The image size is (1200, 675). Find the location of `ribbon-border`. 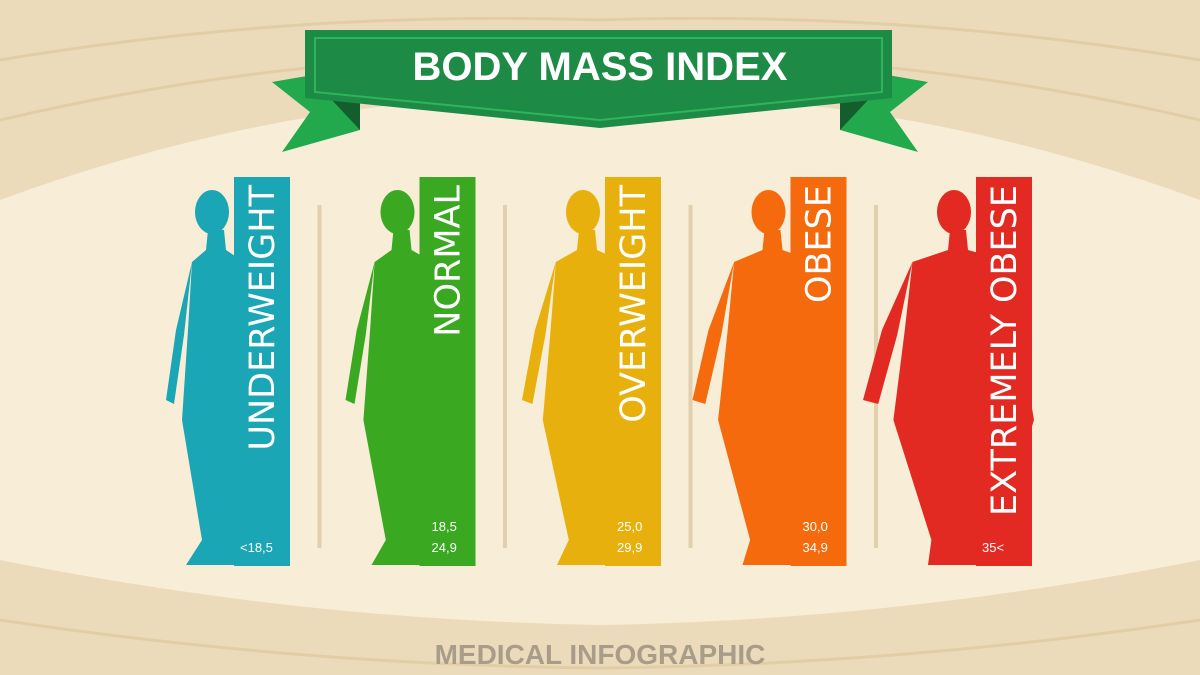

ribbon-border is located at coordinates (598, 79).